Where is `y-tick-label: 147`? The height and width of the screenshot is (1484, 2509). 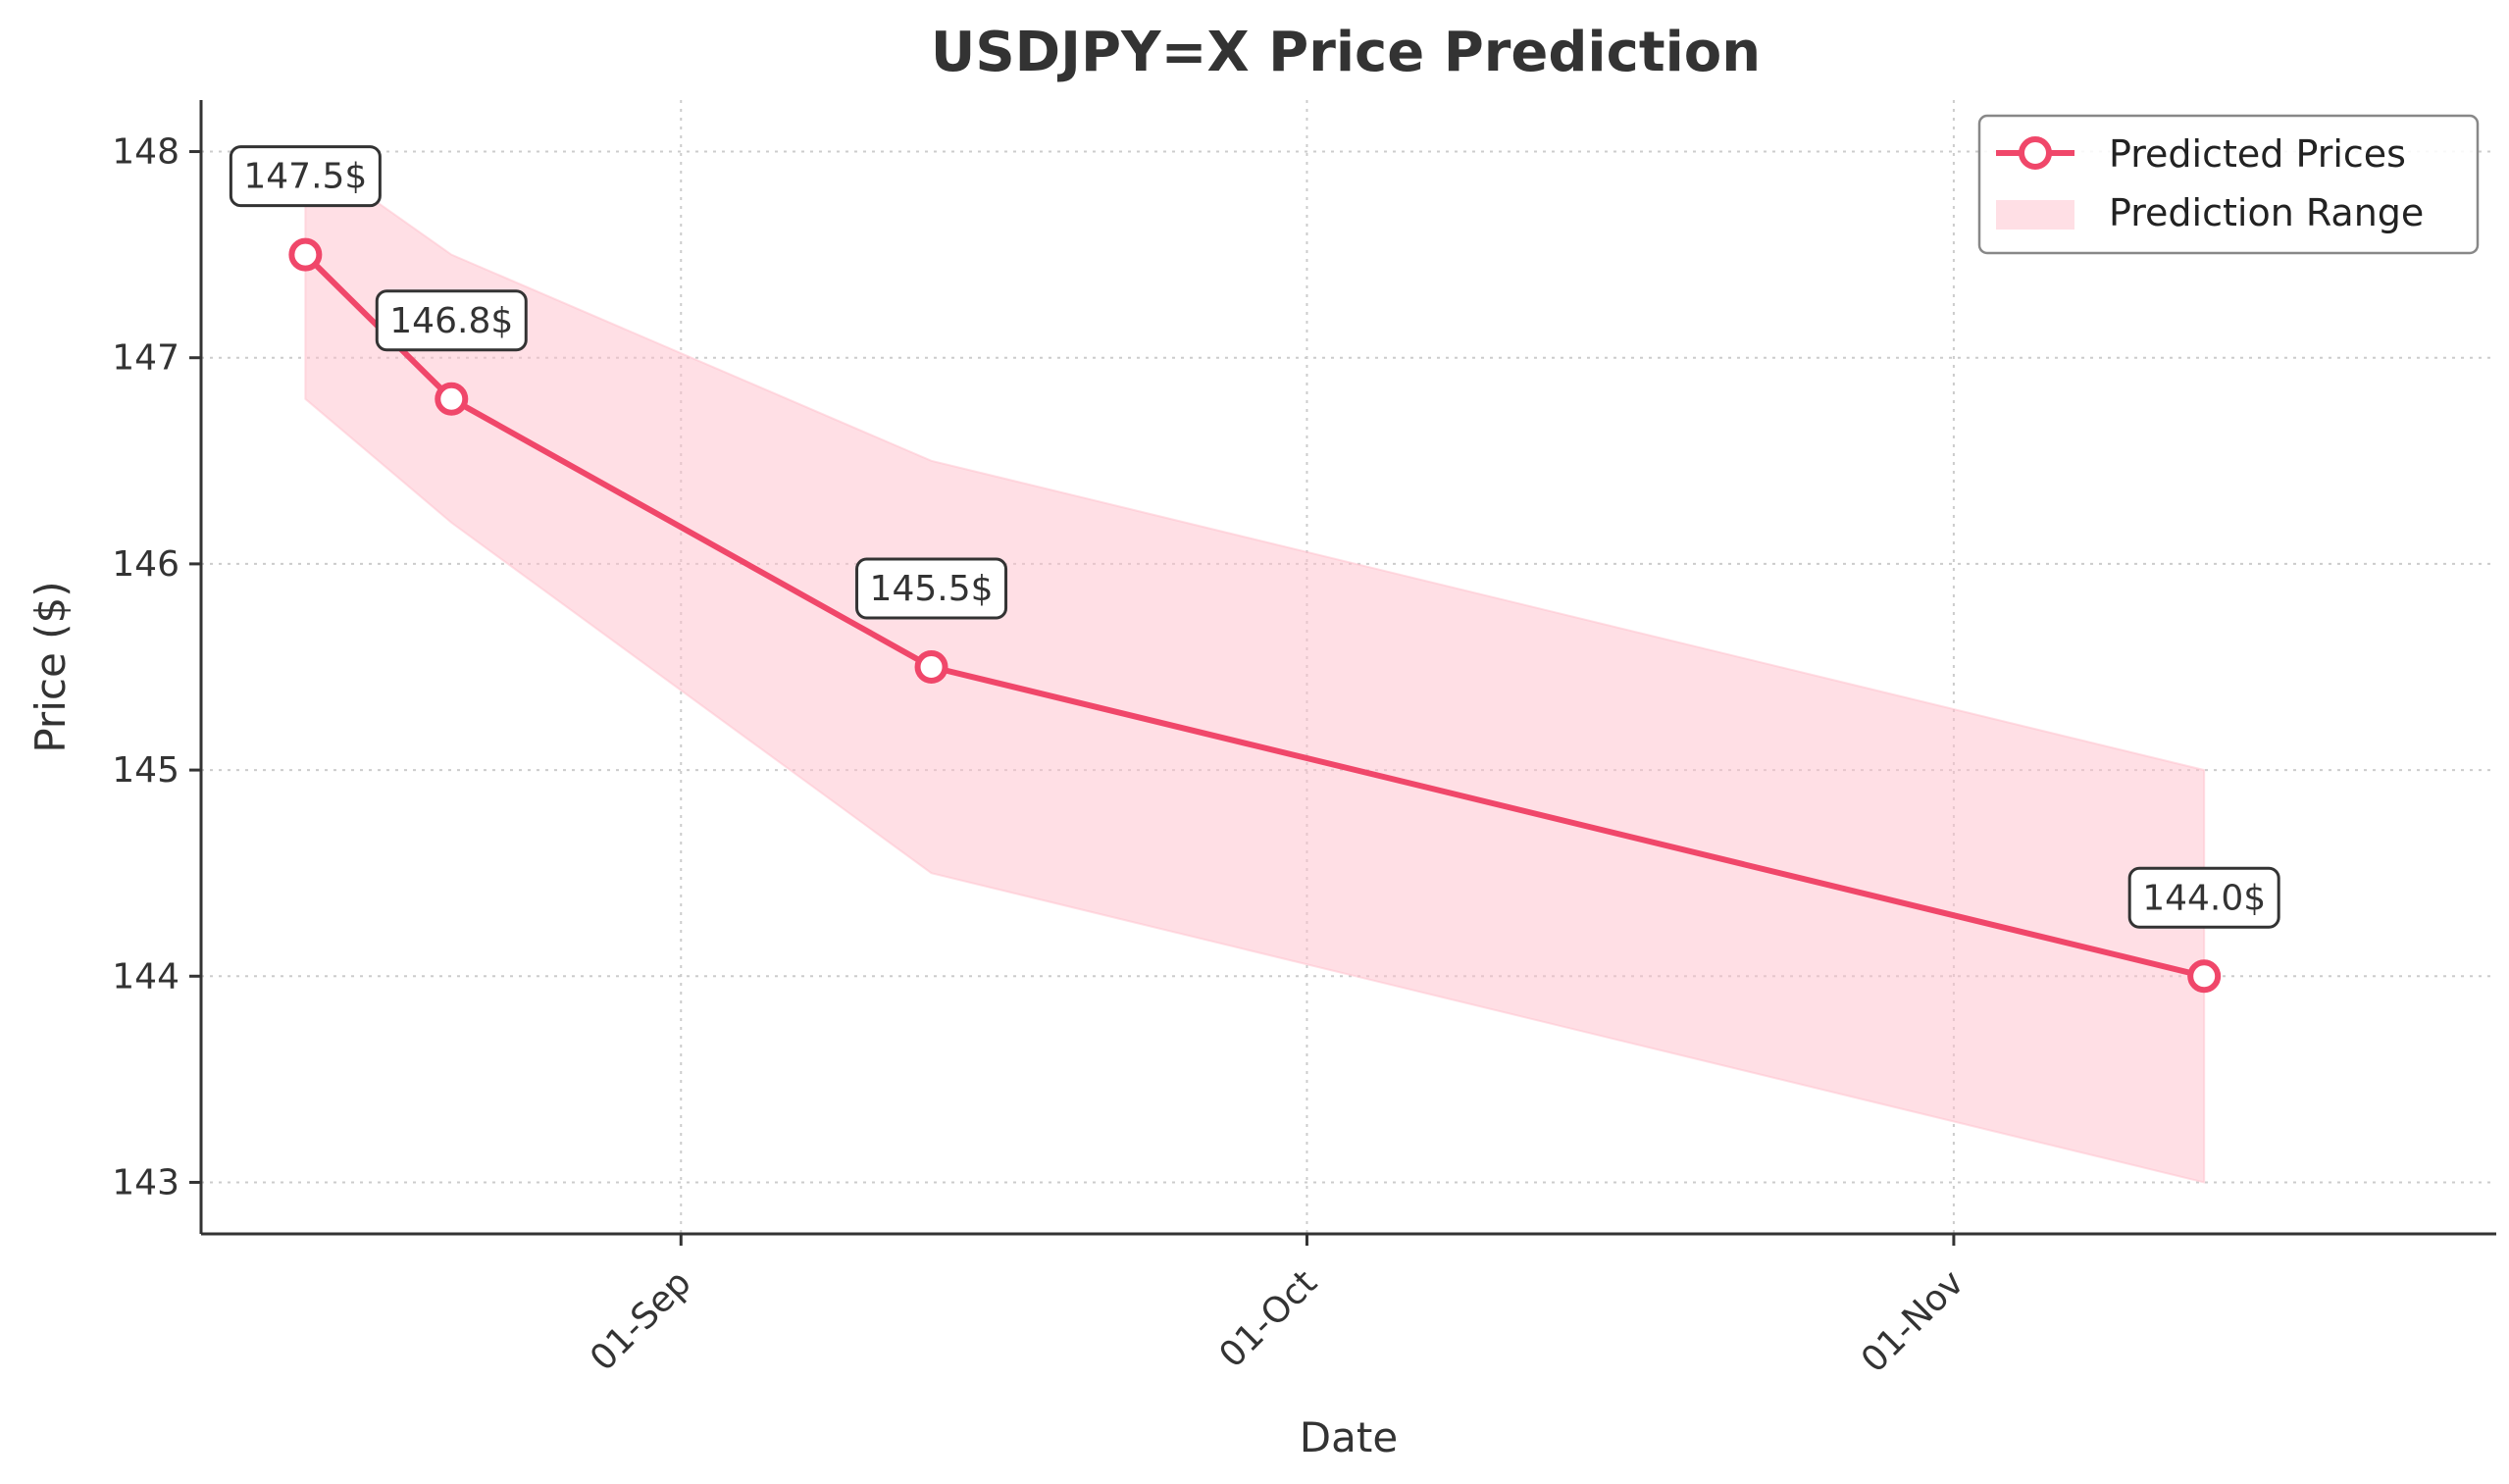 y-tick-label: 147 is located at coordinates (145, 358).